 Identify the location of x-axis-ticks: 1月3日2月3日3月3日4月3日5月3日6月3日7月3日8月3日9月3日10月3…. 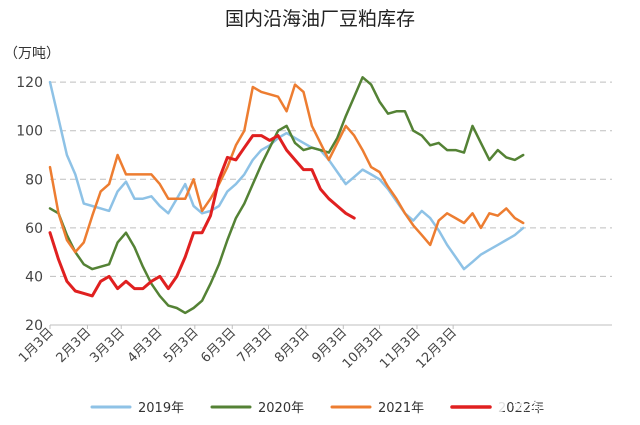
(238, 348).